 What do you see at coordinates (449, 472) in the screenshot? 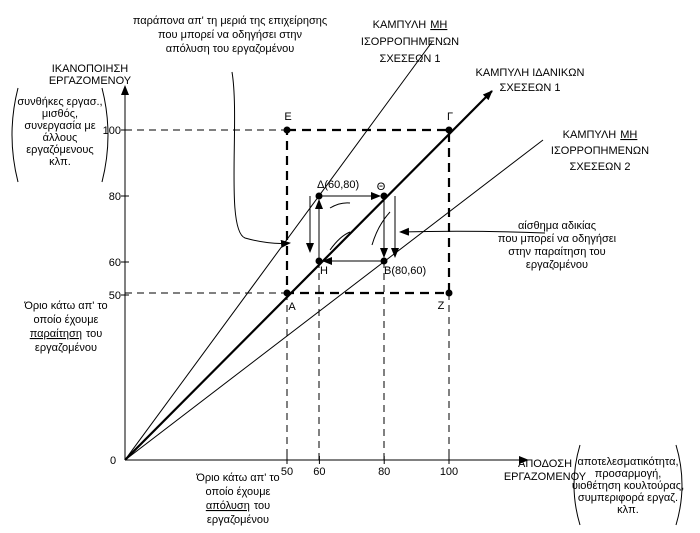
I see `x-tick-label: 100` at bounding box center [449, 472].